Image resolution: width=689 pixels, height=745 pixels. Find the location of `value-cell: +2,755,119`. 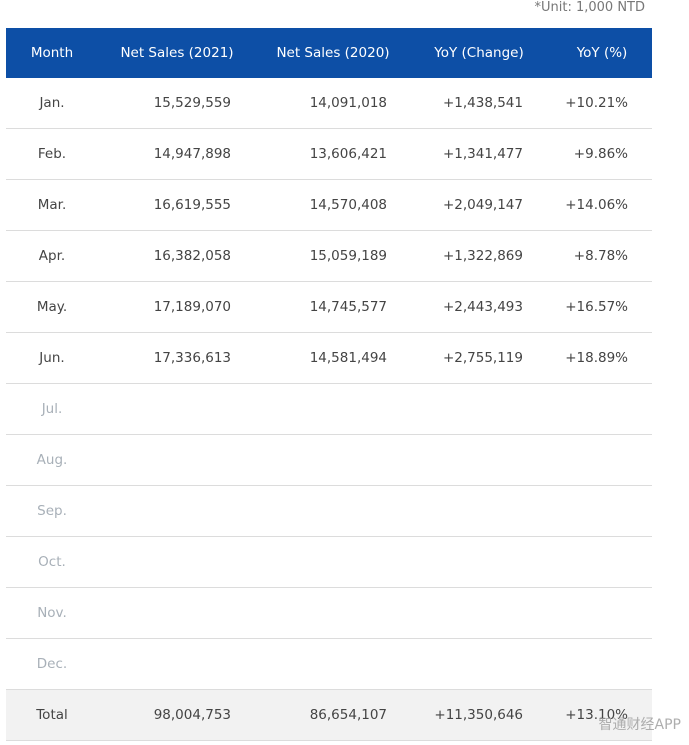

value-cell: +2,755,119 is located at coordinates (482, 358).